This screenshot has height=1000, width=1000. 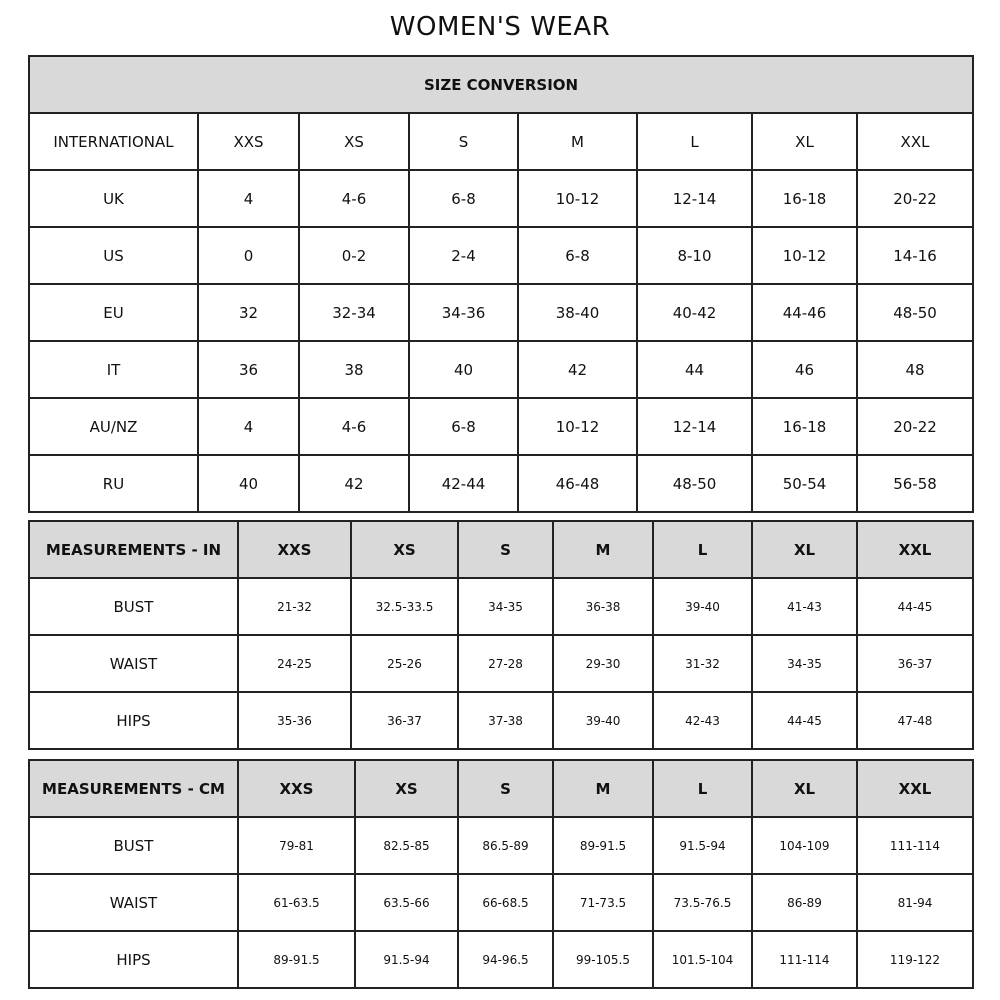 I want to click on cell-value: 32.5-33.5, so click(x=404, y=606).